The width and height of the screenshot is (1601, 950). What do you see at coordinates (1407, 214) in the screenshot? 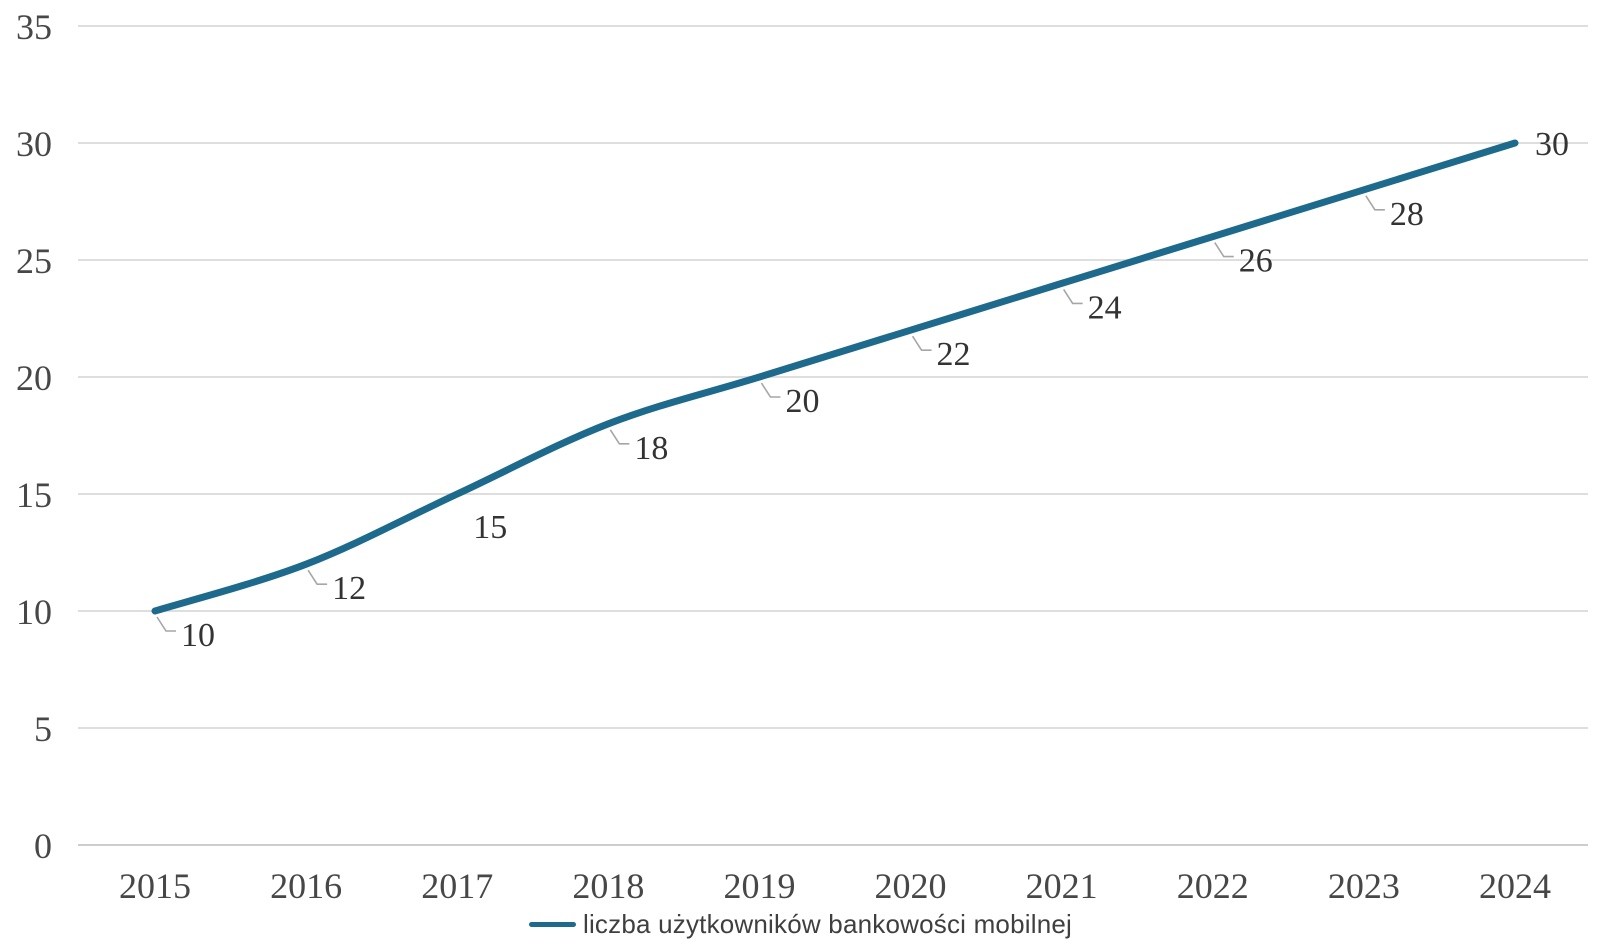
I see `data-label: 28` at bounding box center [1407, 214].